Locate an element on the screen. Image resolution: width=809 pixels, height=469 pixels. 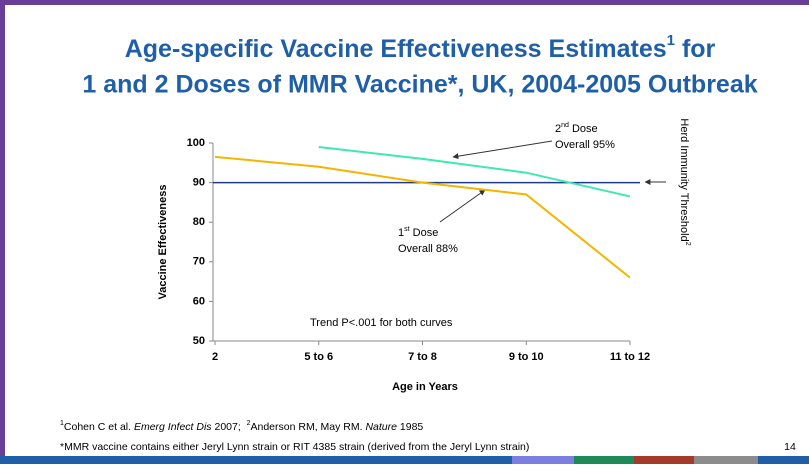
y-tick-label: 50 is located at coordinates (199, 341).